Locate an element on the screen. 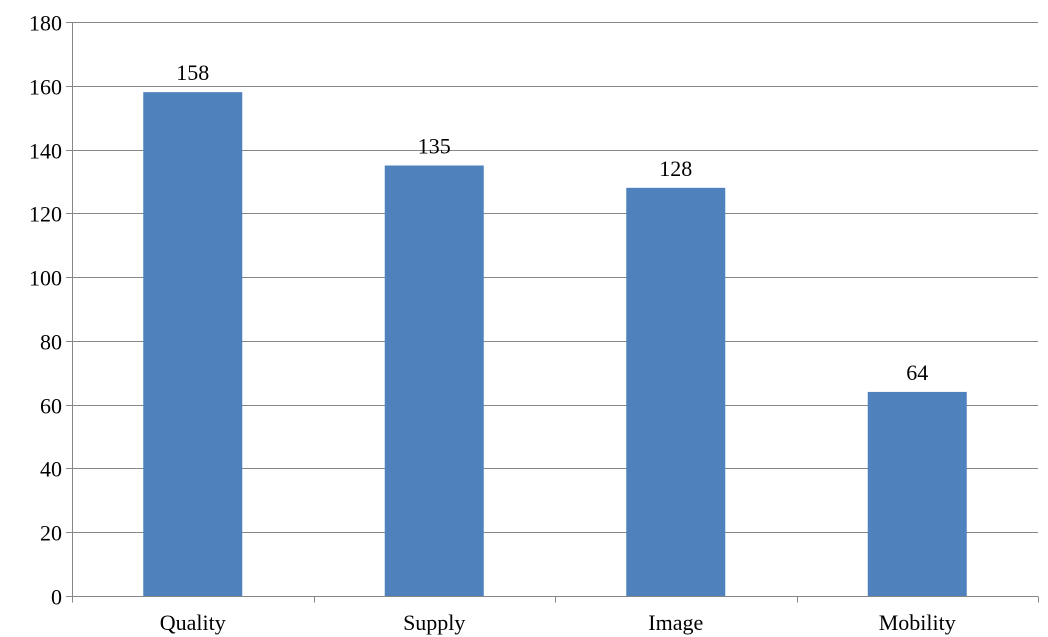 Image resolution: width=1048 pixels, height=637 pixels. bar-image is located at coordinates (676, 392).